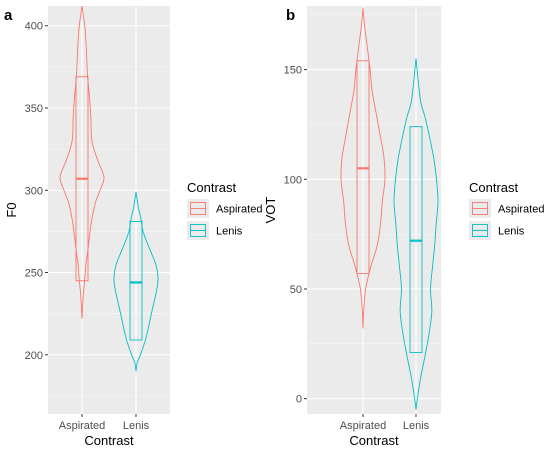 This screenshot has width=550, height=453. What do you see at coordinates (34, 109) in the screenshot?
I see `y-tick-label: 350` at bounding box center [34, 109].